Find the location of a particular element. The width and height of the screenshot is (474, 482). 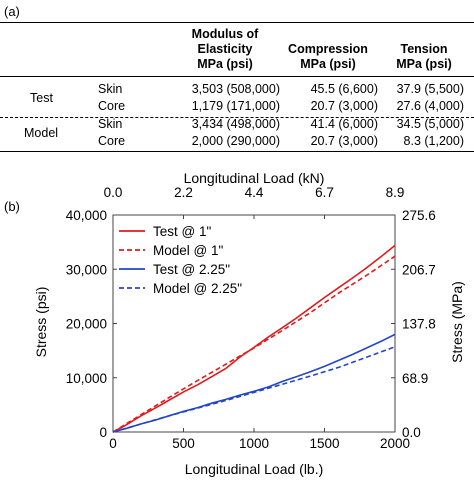

header-compression: Compression MPa (psi) is located at coordinates (328, 57).